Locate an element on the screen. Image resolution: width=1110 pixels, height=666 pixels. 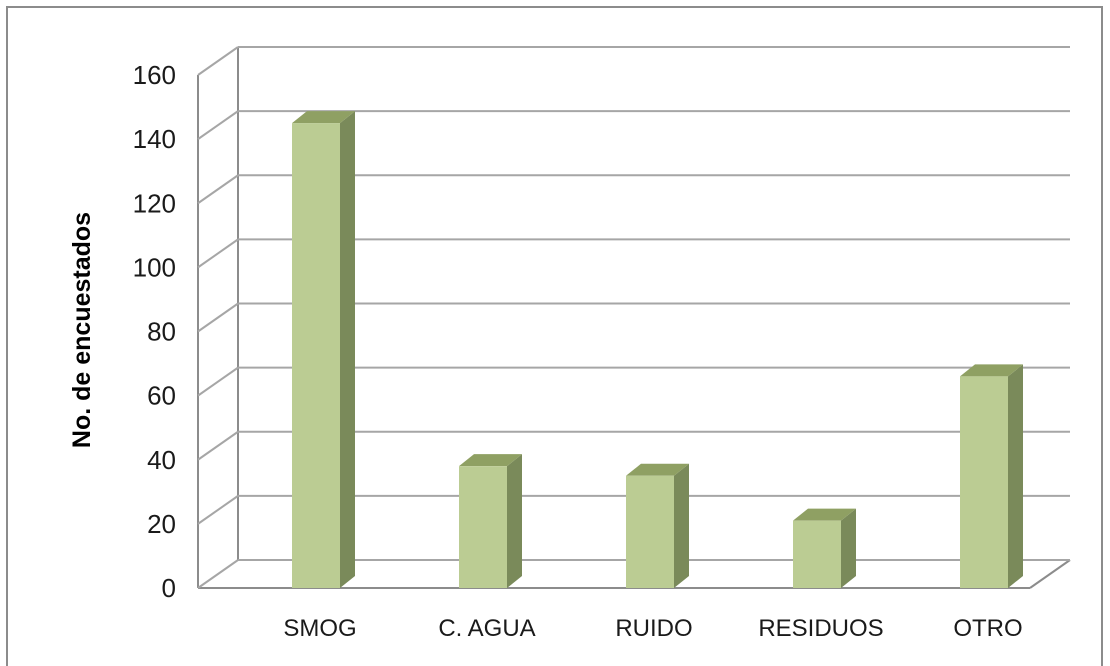
bar-otro is located at coordinates (991, 476).